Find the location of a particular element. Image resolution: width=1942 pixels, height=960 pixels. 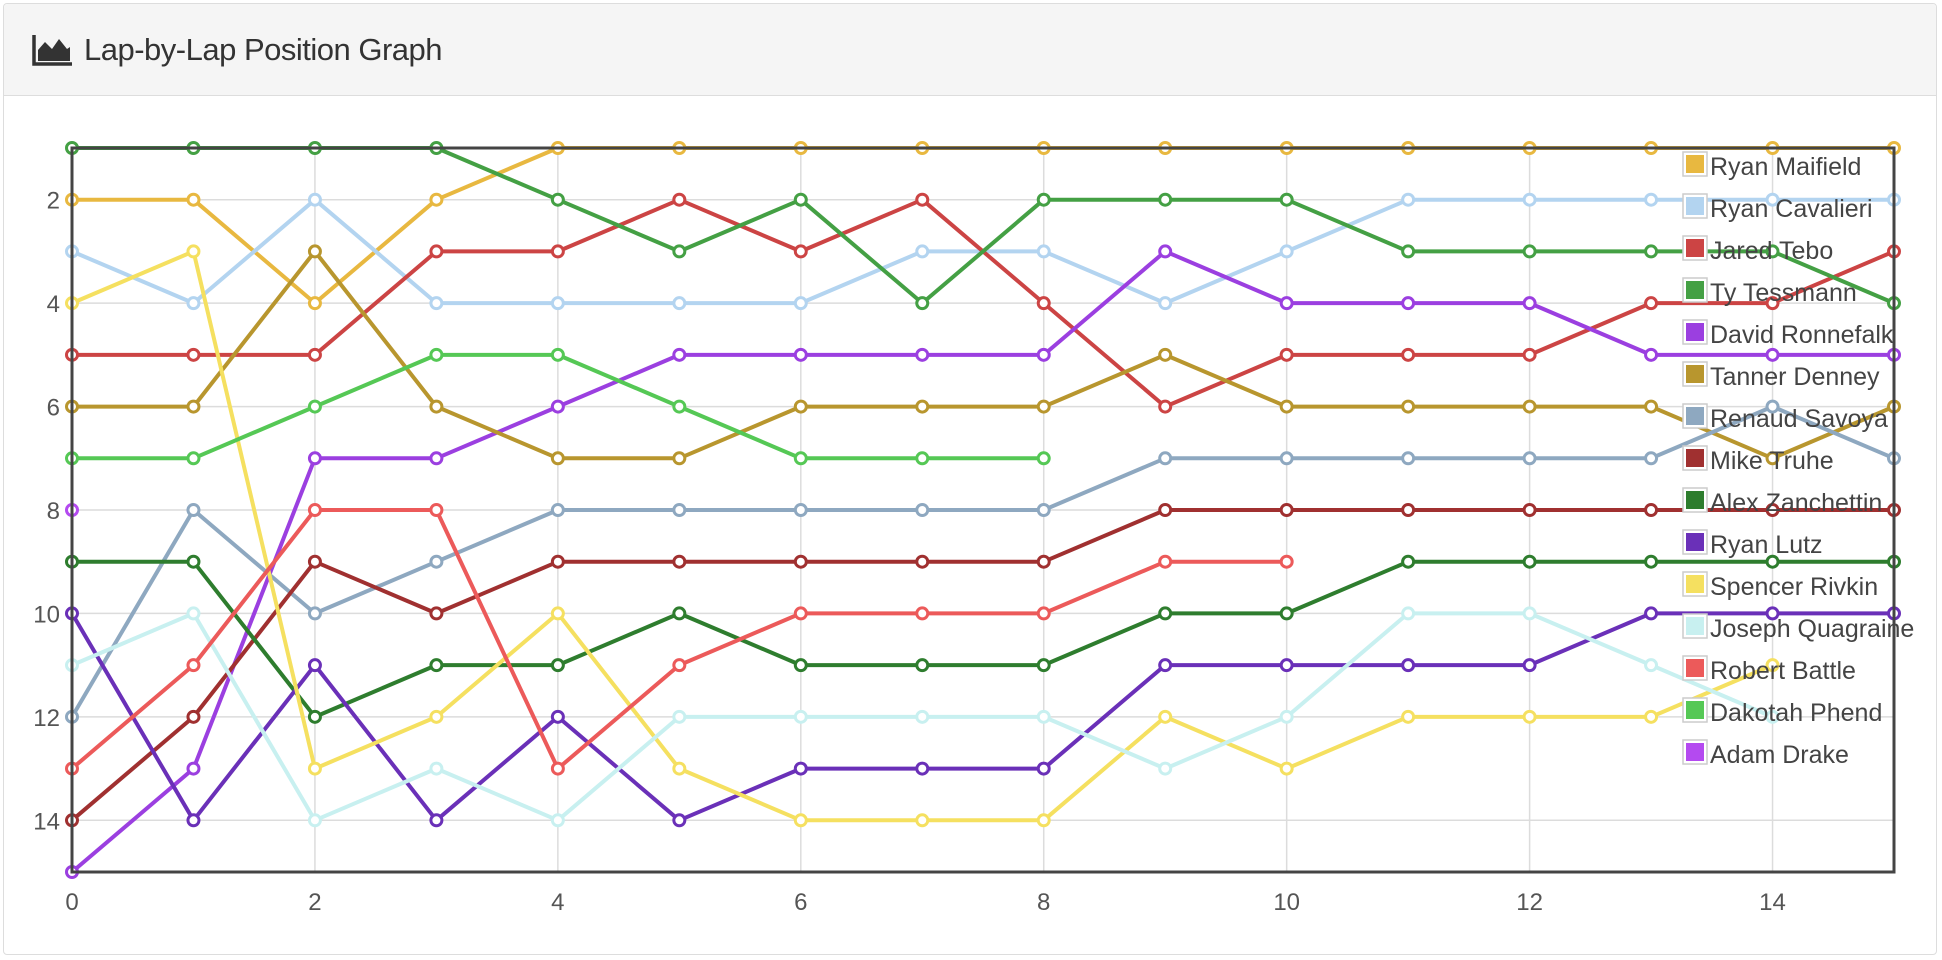

legend-item: Ryan Maifield is located at coordinates (1771, 166).